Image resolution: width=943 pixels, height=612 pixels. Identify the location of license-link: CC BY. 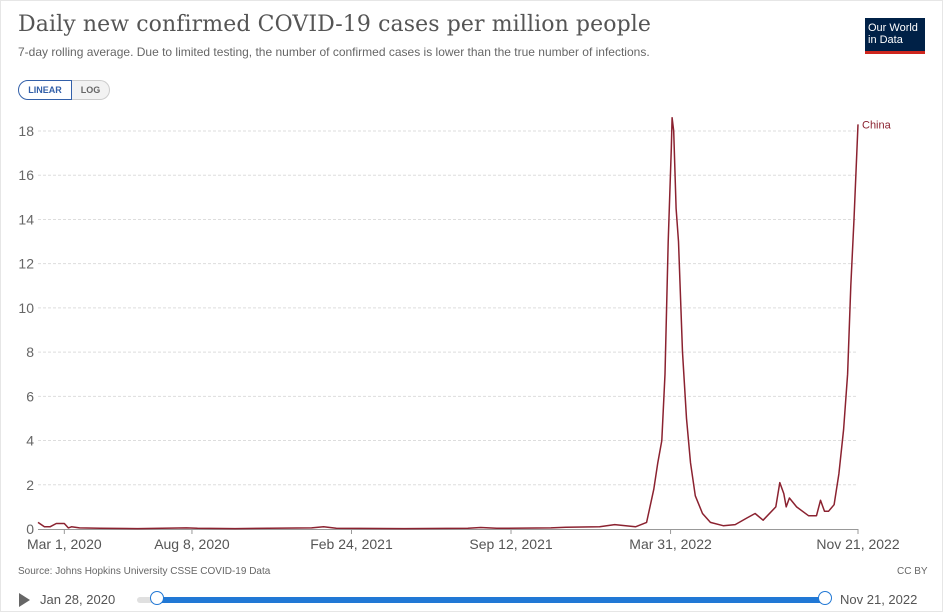
(912, 571).